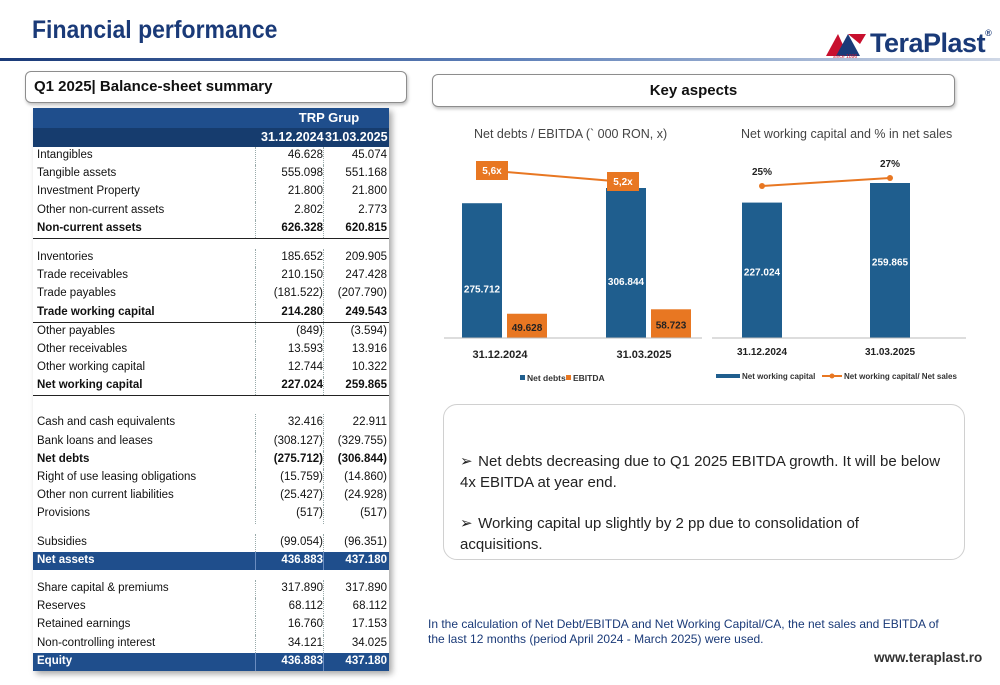 This screenshot has height=685, width=1000. What do you see at coordinates (571, 134) in the screenshot?
I see `chart1-title: Net debts / EBITDA (` 000 RON, x)` at bounding box center [571, 134].